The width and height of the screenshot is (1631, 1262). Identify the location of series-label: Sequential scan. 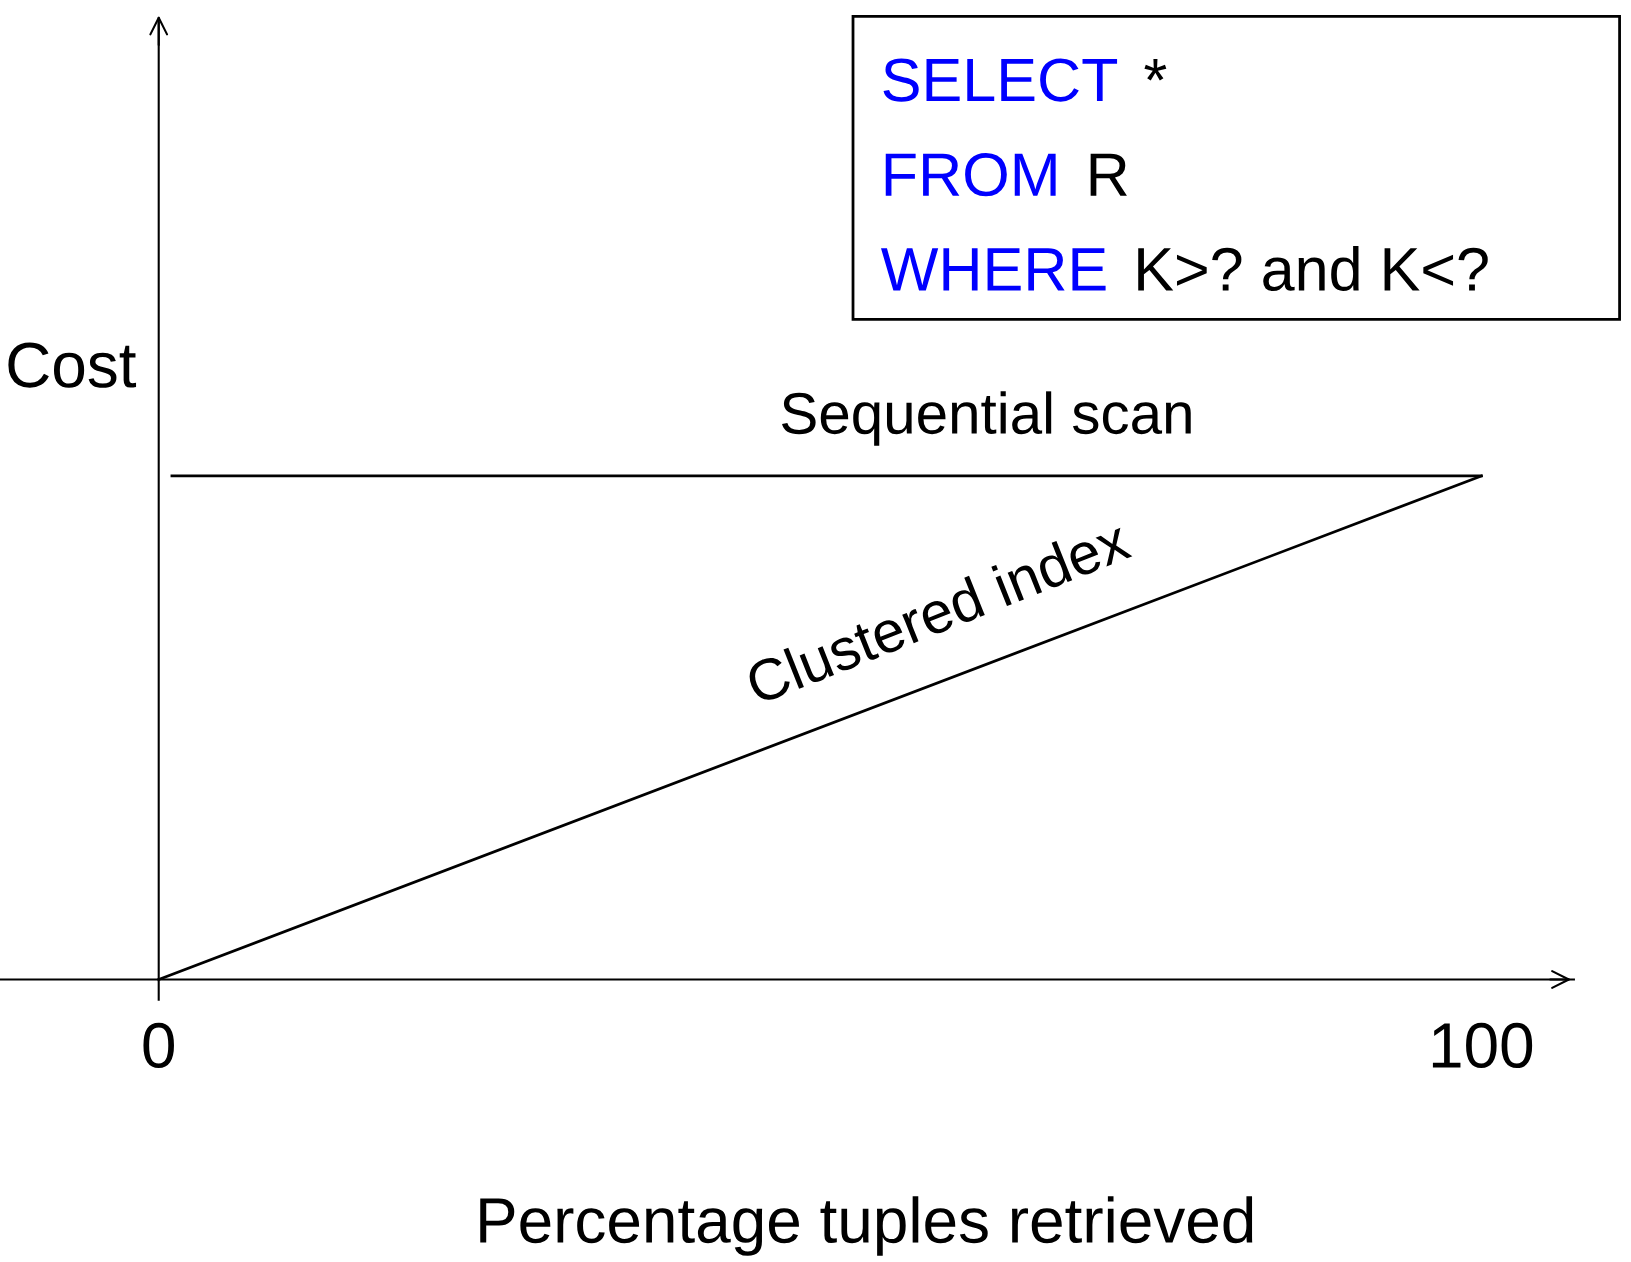
(986, 418).